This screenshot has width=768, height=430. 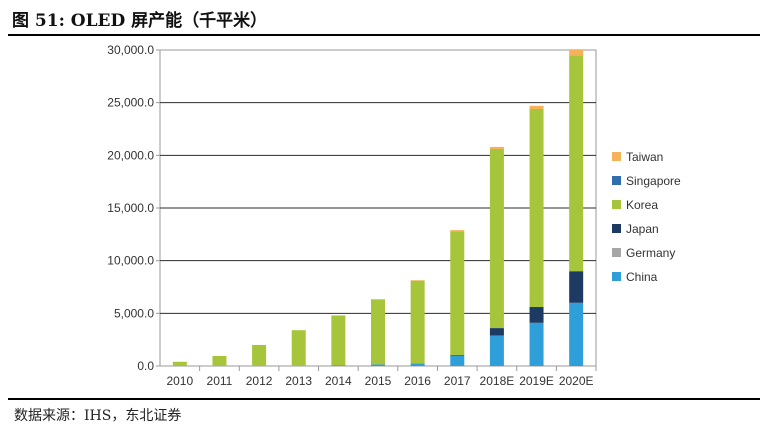 What do you see at coordinates (497, 381) in the screenshot?
I see `x-tick-label: 2018E` at bounding box center [497, 381].